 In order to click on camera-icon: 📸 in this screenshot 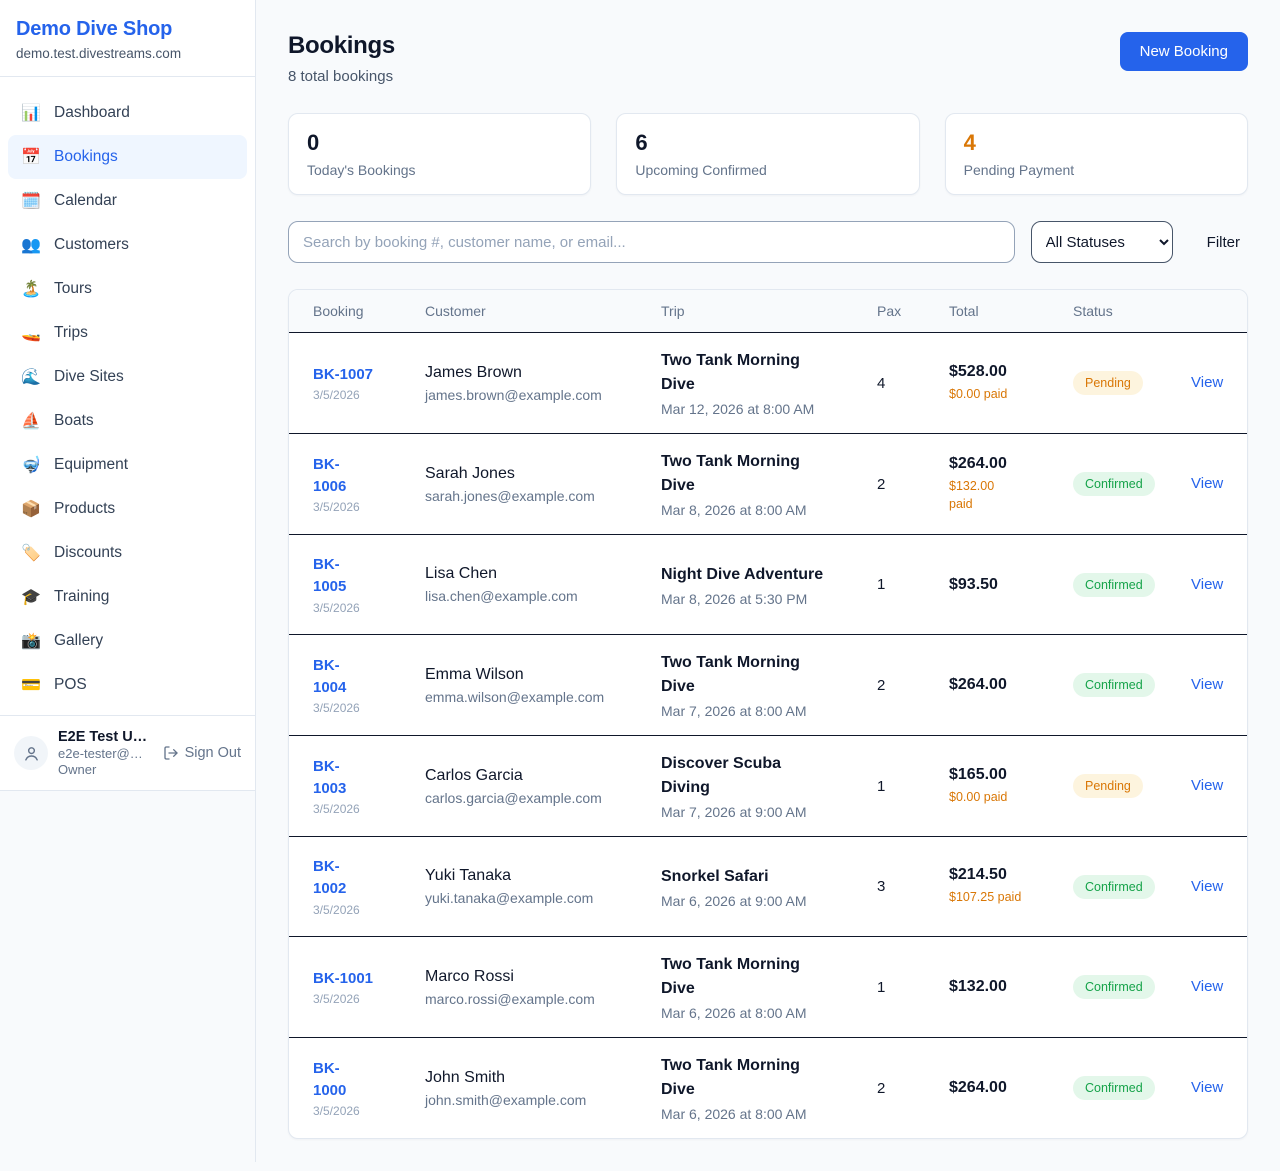, I will do `click(31, 641)`.